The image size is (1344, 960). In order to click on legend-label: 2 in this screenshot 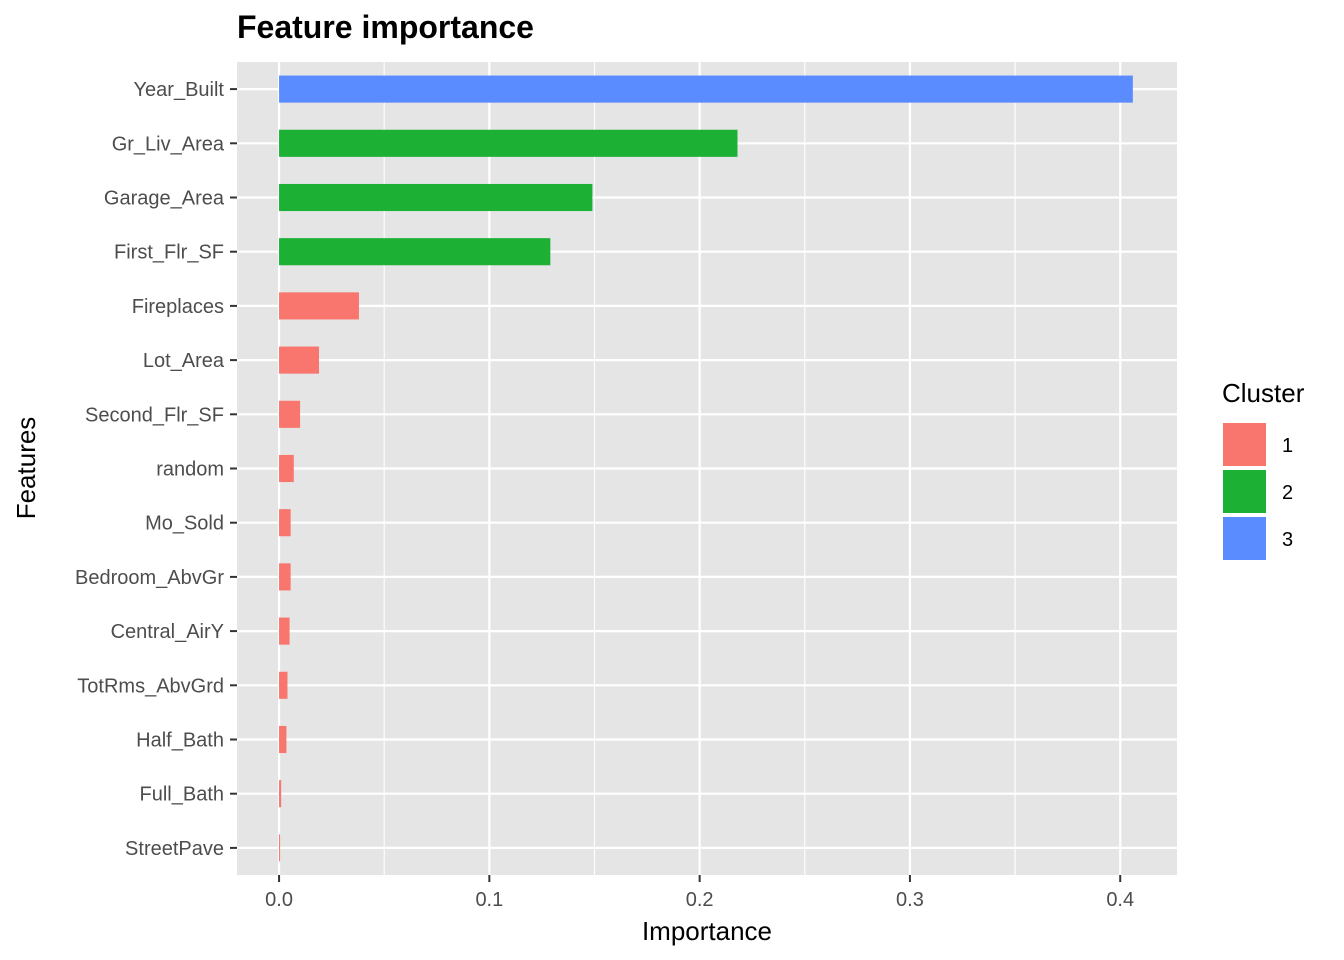, I will do `click(1287, 493)`.